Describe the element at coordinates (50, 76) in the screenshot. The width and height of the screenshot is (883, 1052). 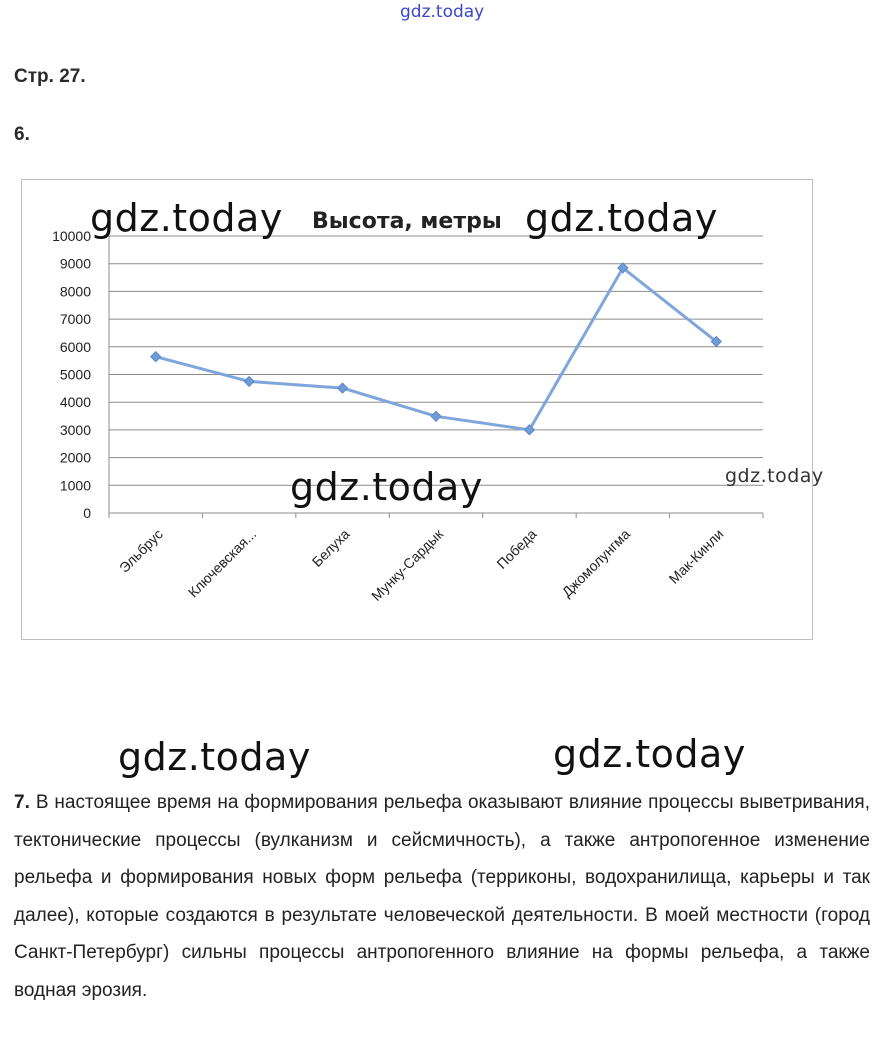
I see `page-label: Стр. 27.` at that location.